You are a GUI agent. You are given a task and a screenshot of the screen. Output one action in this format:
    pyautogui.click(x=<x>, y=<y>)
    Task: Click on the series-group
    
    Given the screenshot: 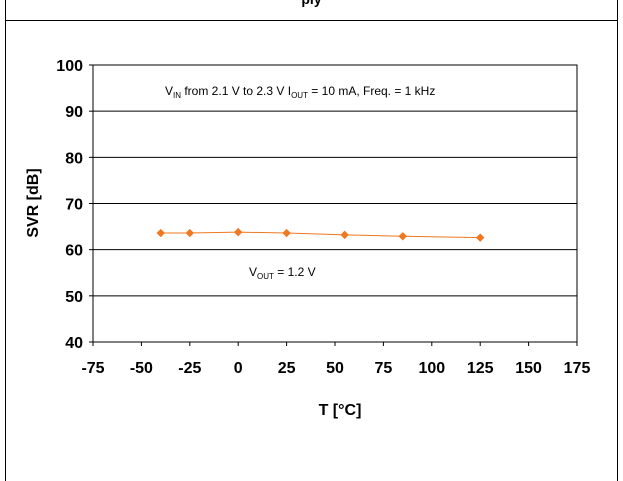 What is the action you would take?
    pyautogui.click(x=320, y=234)
    